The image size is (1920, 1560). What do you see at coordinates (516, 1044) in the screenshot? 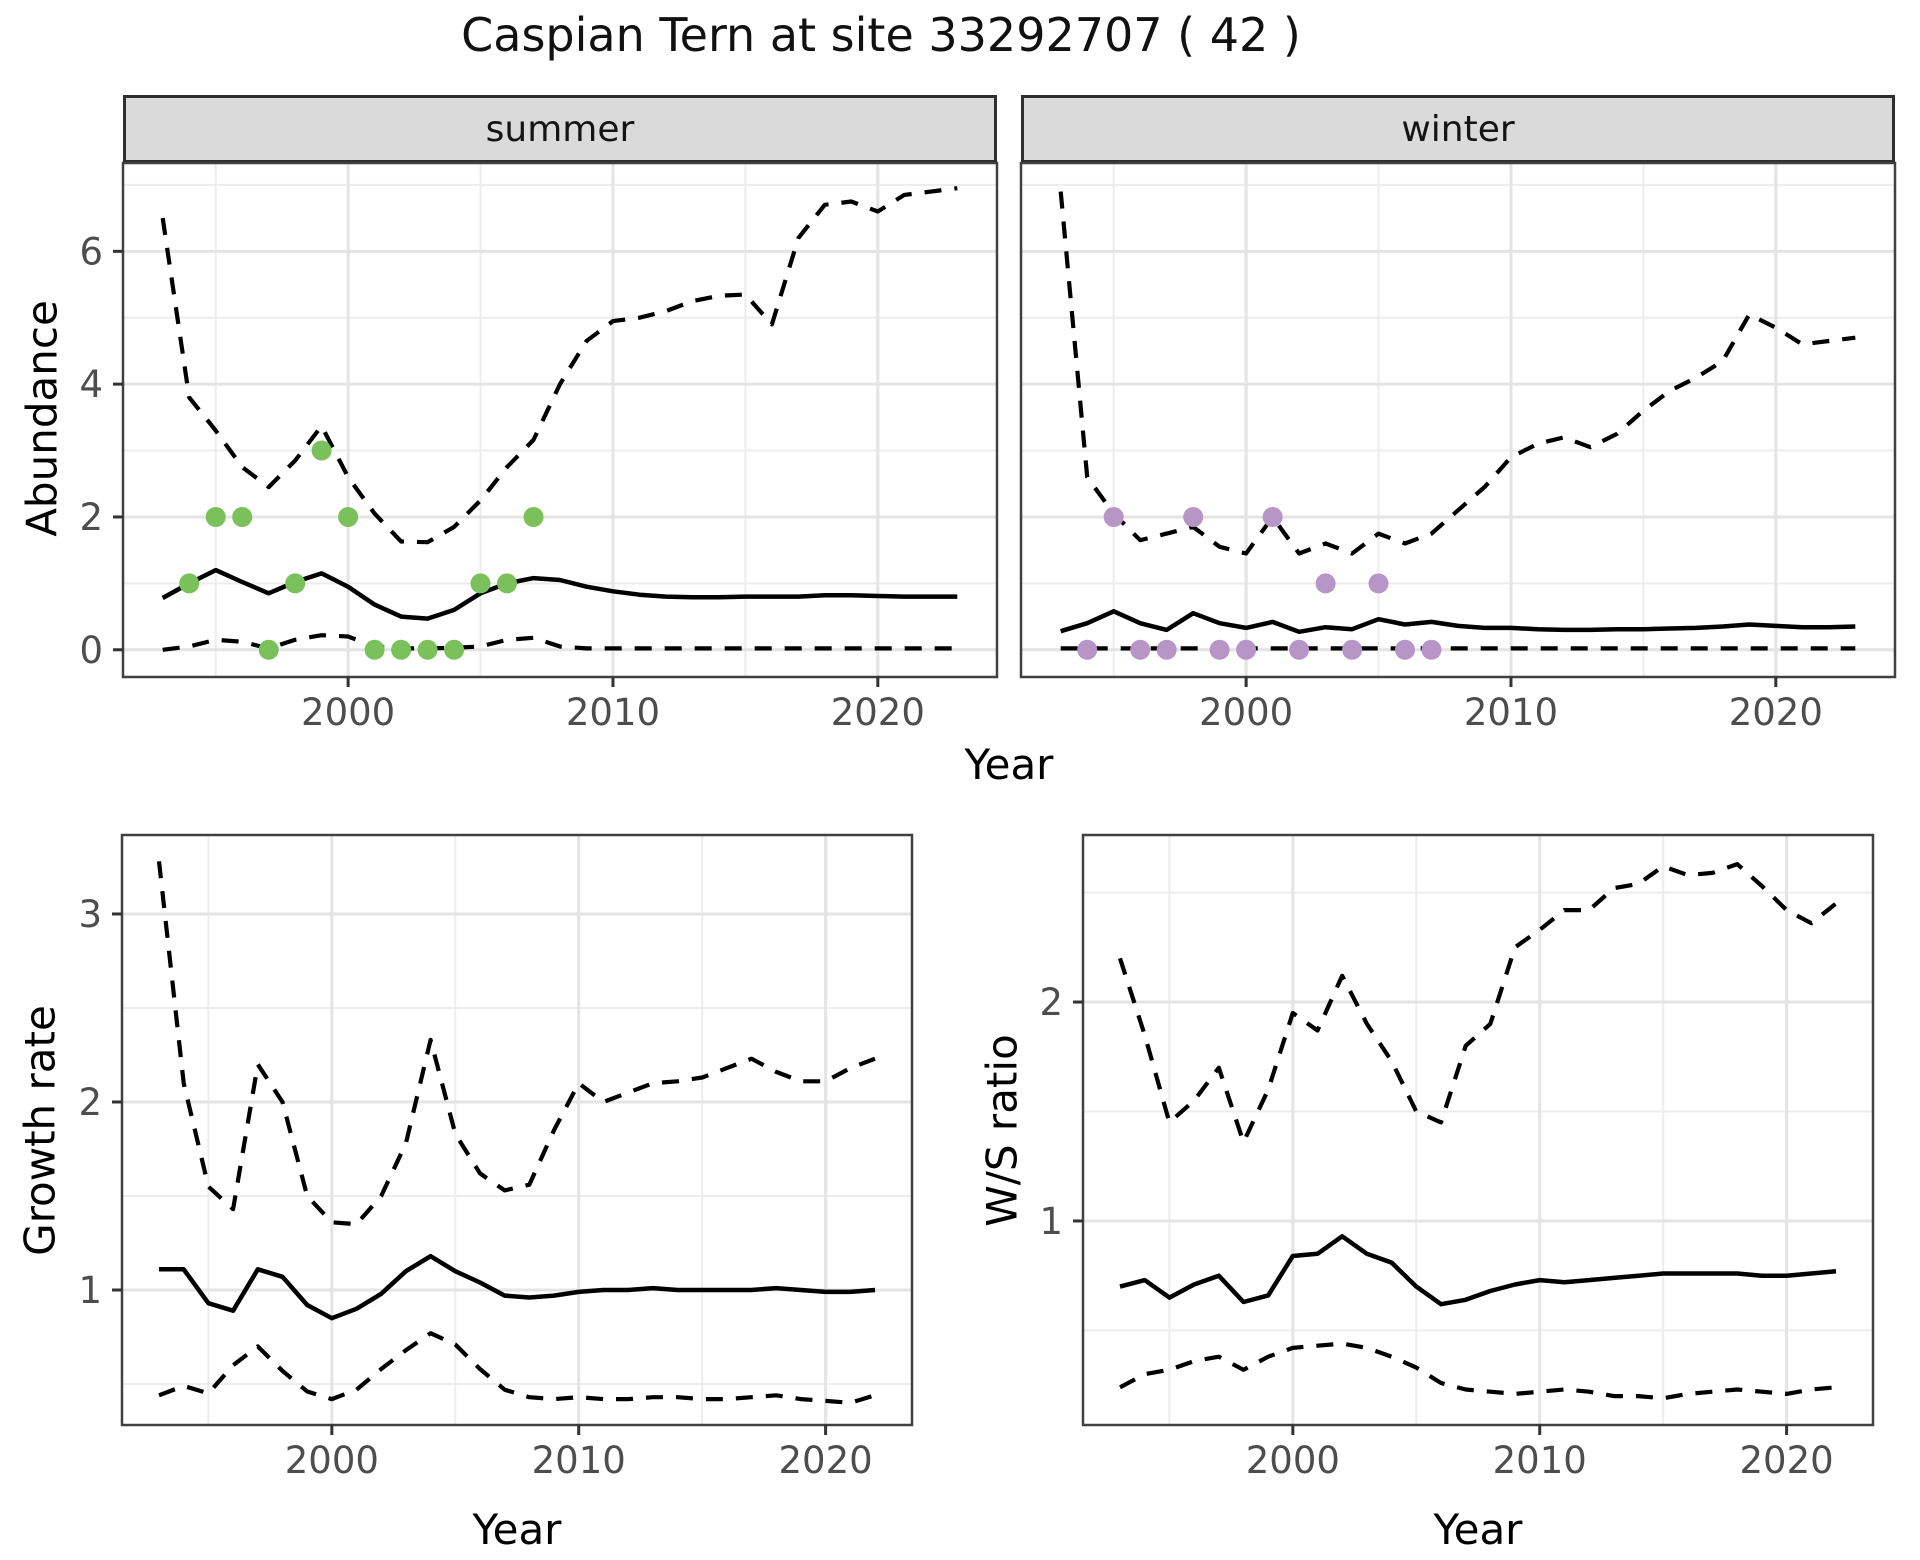
I see `upper95-line-growth` at bounding box center [516, 1044].